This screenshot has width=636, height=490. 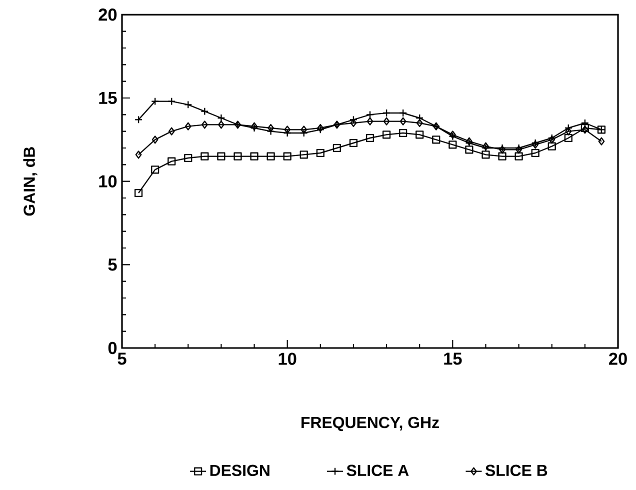 What do you see at coordinates (240, 470) in the screenshot?
I see `legend-label: DESIGN` at bounding box center [240, 470].